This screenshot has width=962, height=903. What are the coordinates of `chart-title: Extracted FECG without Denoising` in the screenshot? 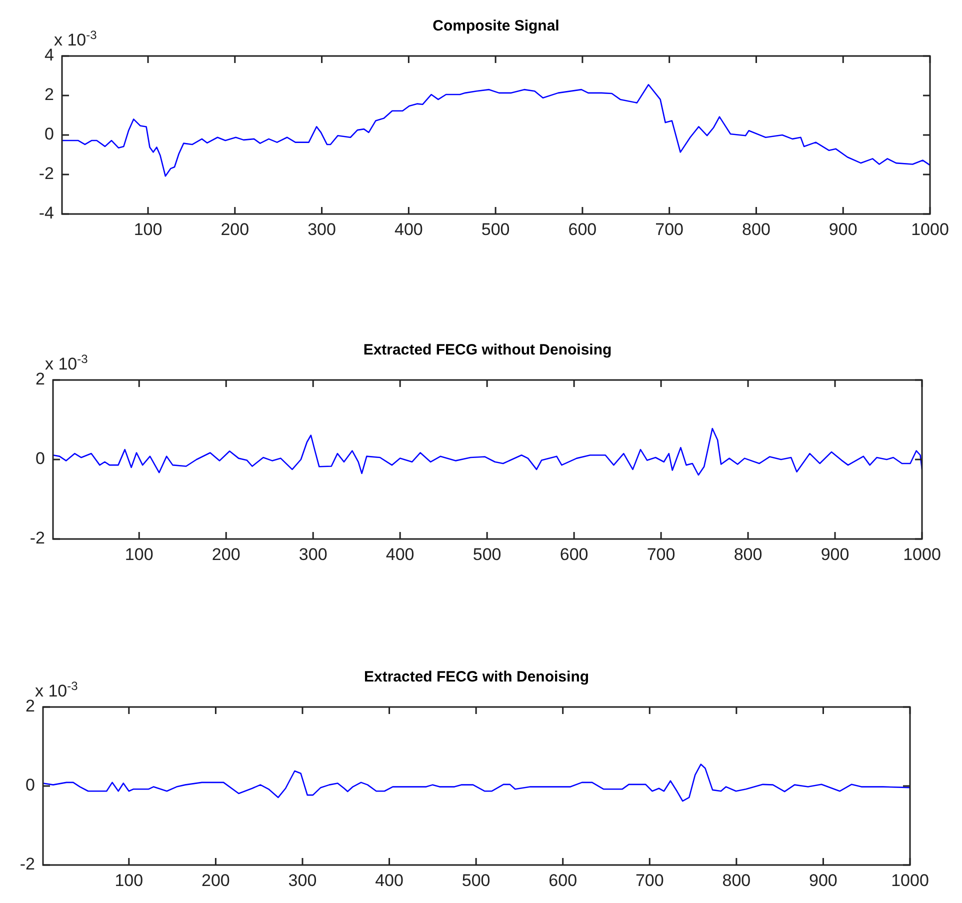 It's located at (487, 350).